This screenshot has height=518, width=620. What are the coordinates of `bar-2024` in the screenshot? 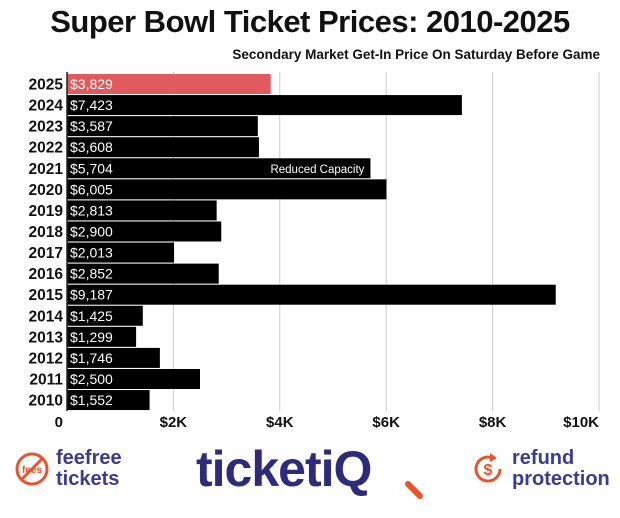 It's located at (264, 105).